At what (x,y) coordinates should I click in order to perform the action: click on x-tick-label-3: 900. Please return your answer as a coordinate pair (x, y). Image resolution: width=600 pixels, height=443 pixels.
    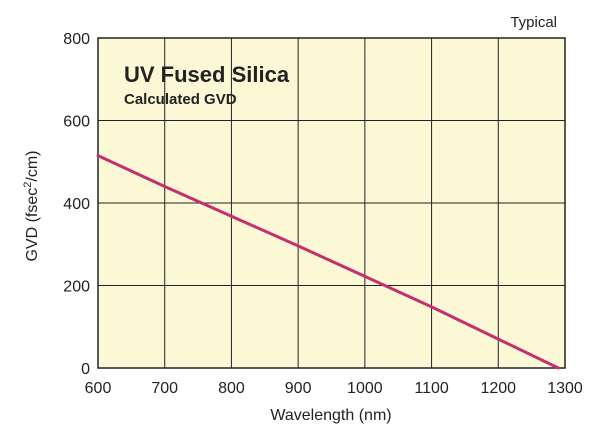
    Looking at the image, I should click on (298, 388).